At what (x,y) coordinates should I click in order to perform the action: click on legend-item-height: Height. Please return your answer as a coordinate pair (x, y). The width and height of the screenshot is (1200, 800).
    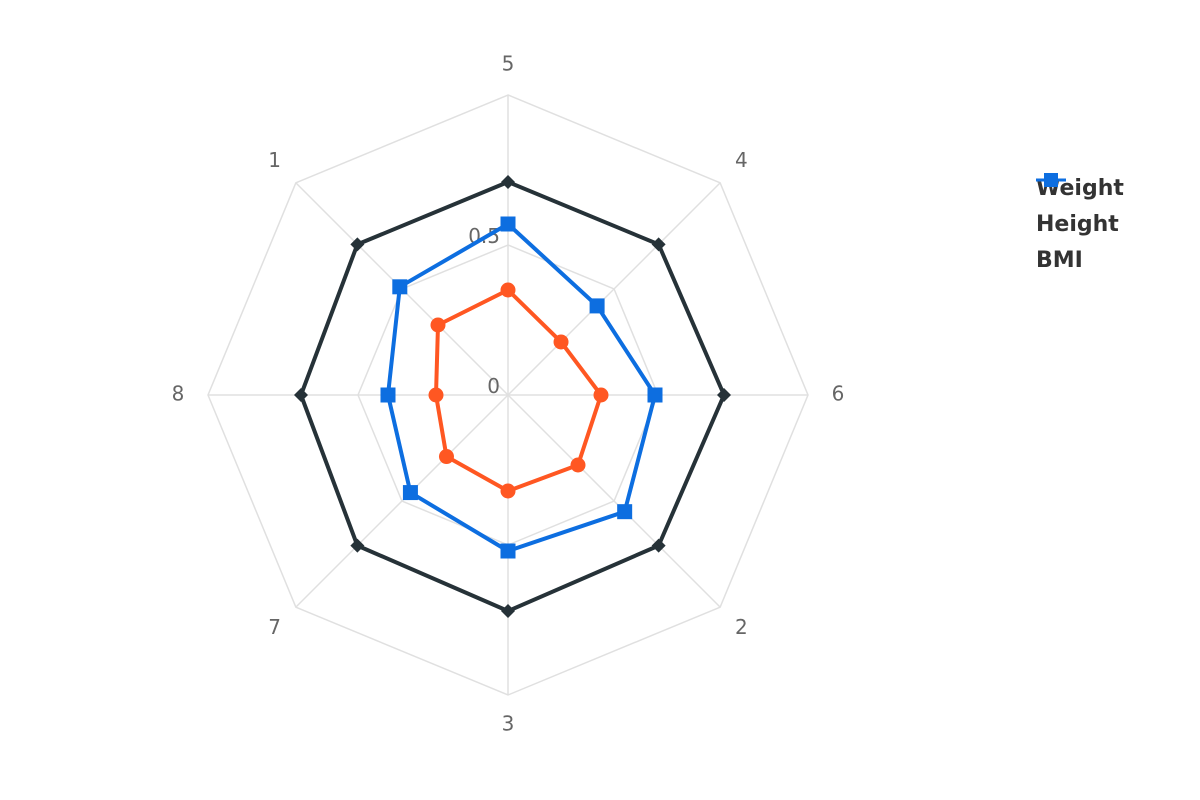
    Looking at the image, I should click on (1111, 207).